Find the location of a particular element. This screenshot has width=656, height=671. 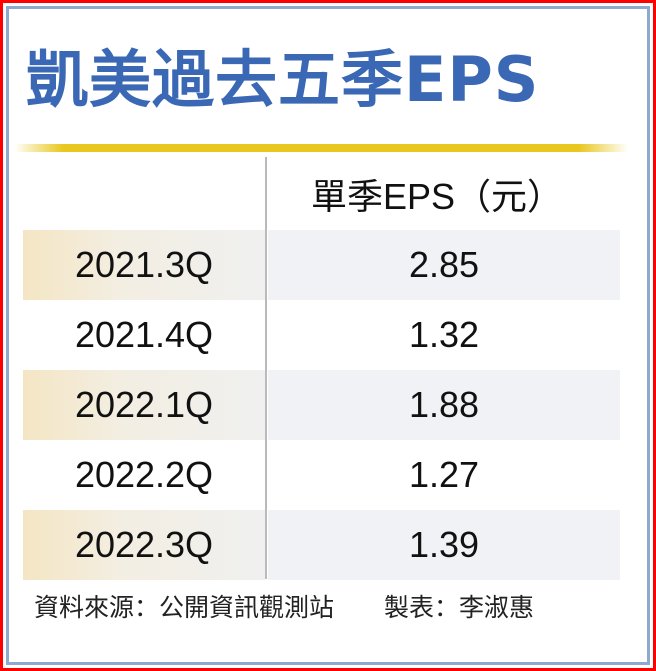

quarter-cell: 2022.1Q is located at coordinates (144, 405).